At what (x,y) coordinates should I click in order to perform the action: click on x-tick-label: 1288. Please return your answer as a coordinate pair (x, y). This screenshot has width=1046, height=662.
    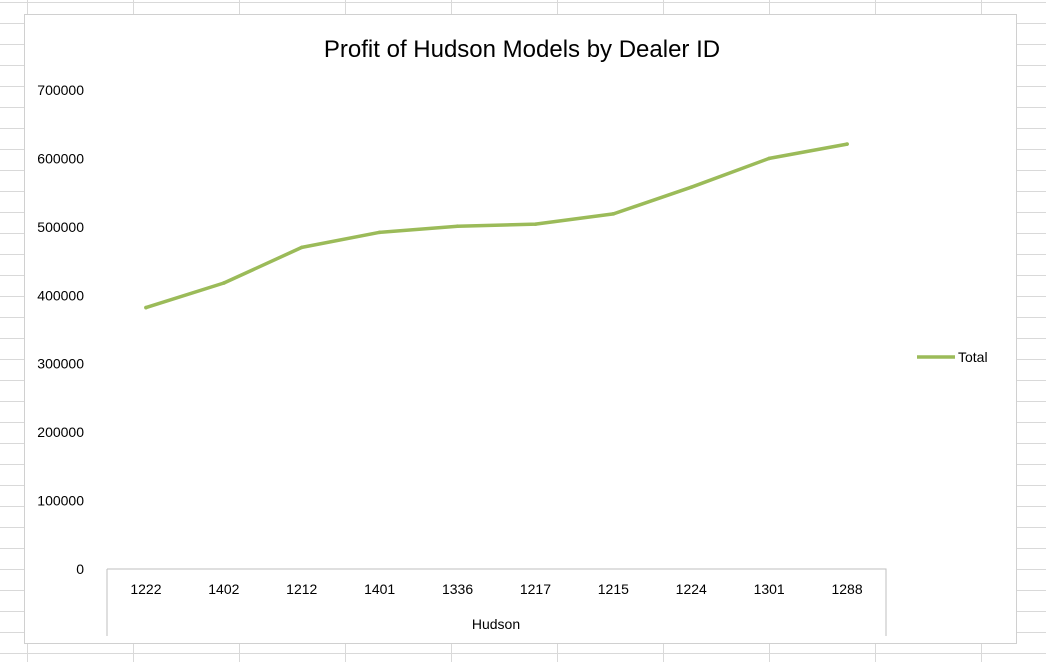
    Looking at the image, I should click on (846, 589).